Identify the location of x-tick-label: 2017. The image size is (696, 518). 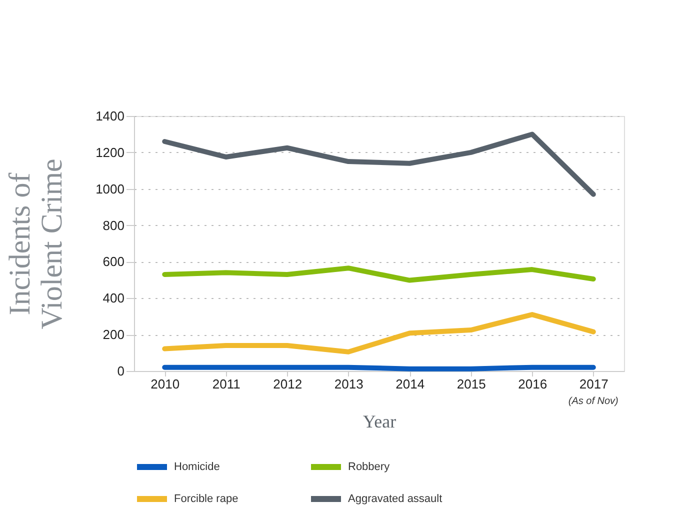
(593, 384).